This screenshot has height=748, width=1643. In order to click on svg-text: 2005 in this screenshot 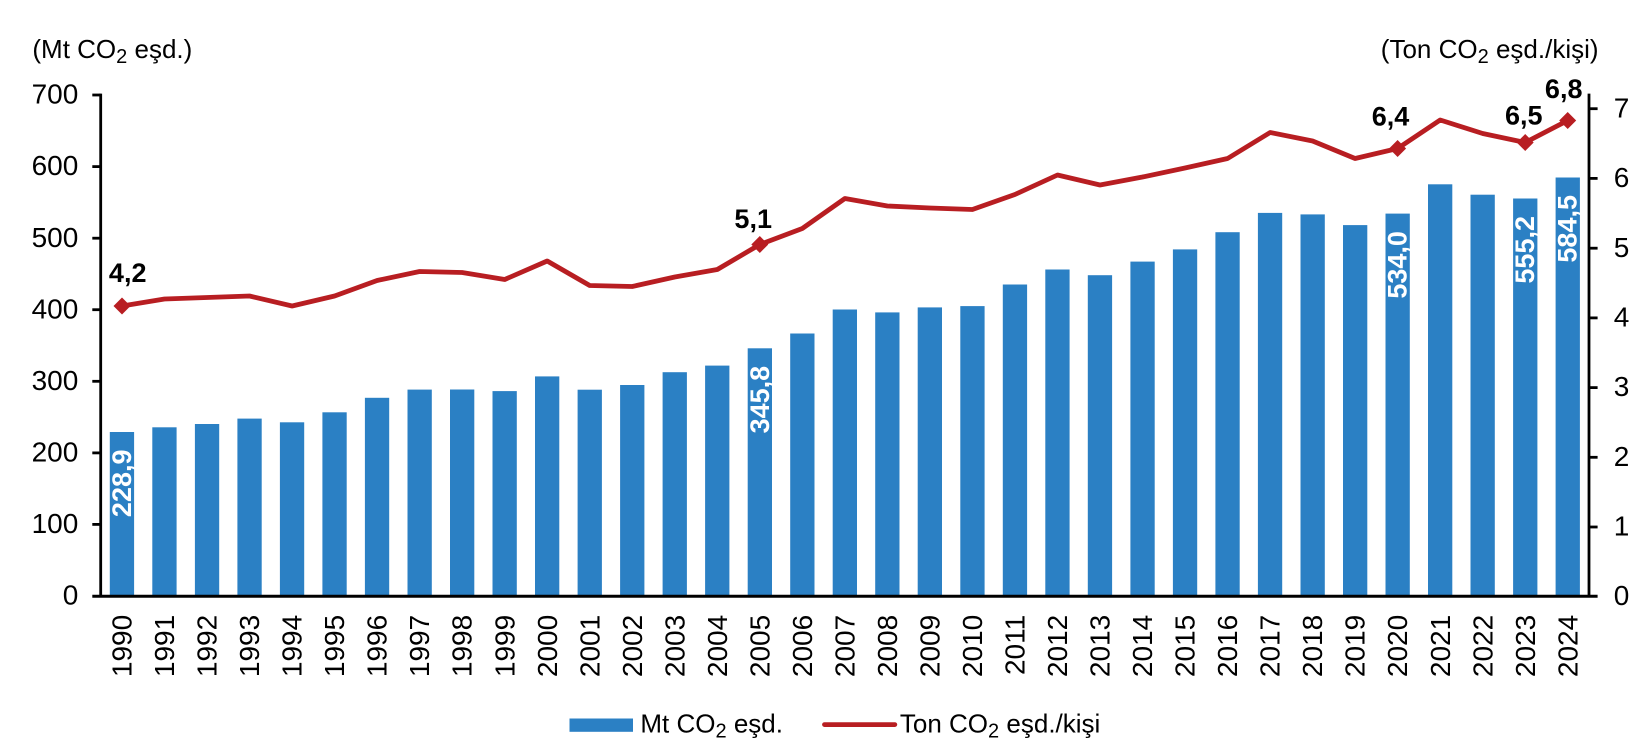, I will do `click(759, 646)`.